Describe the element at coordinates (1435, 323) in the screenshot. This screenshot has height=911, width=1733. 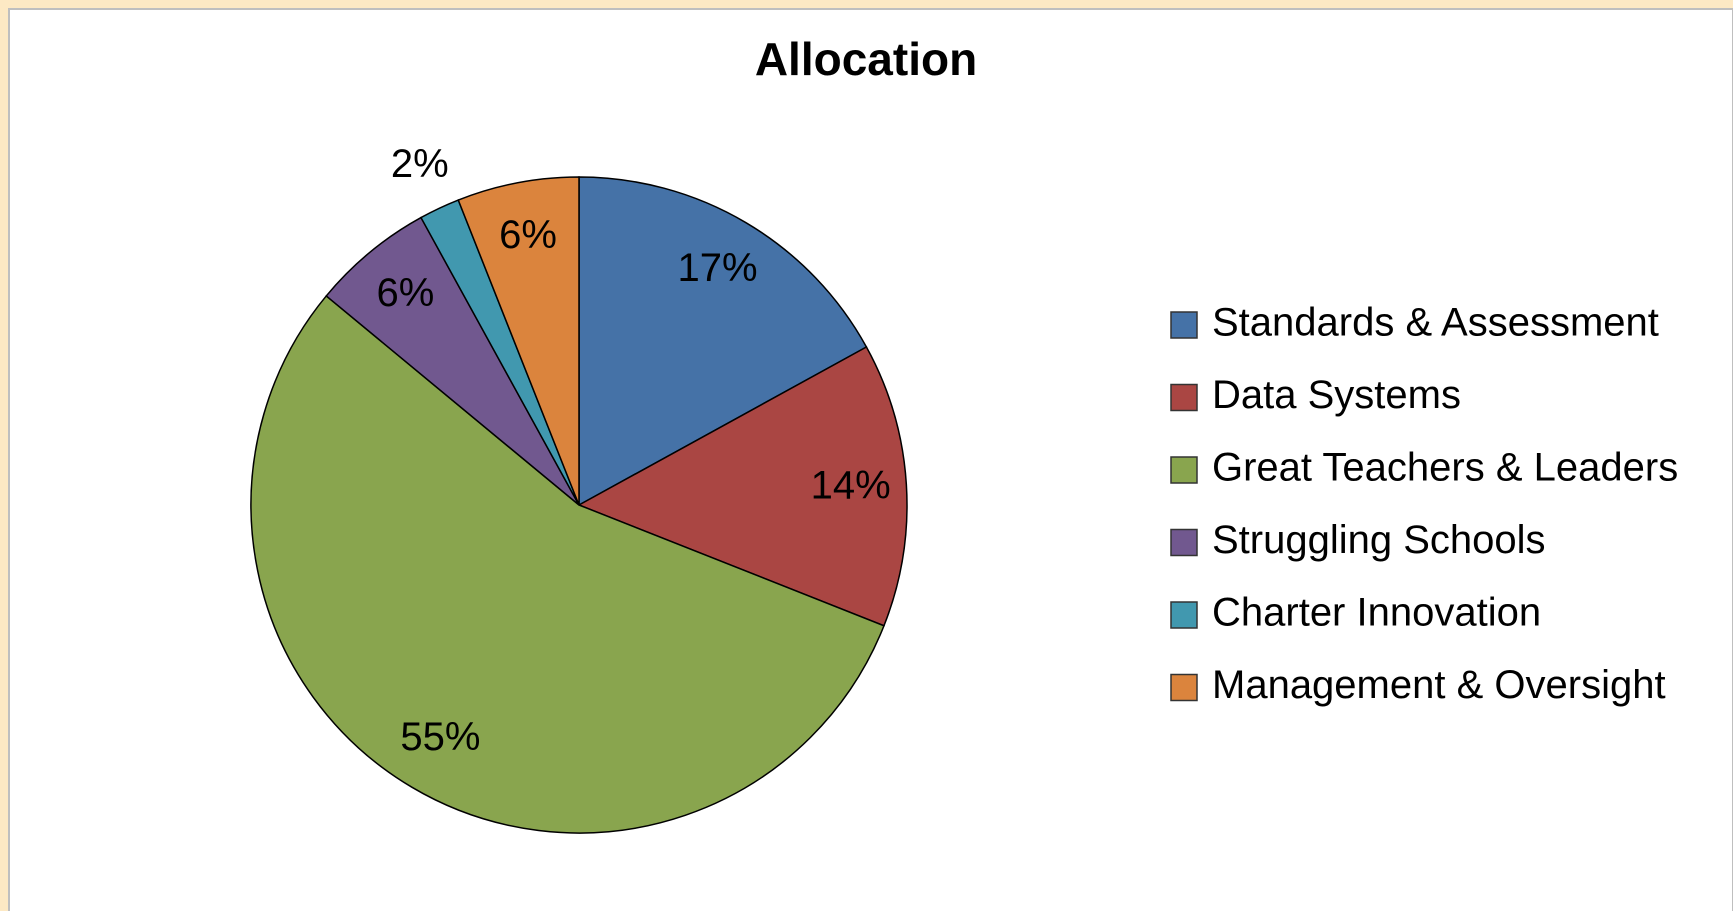
I see `legend-label: Standards & Assessment` at that location.